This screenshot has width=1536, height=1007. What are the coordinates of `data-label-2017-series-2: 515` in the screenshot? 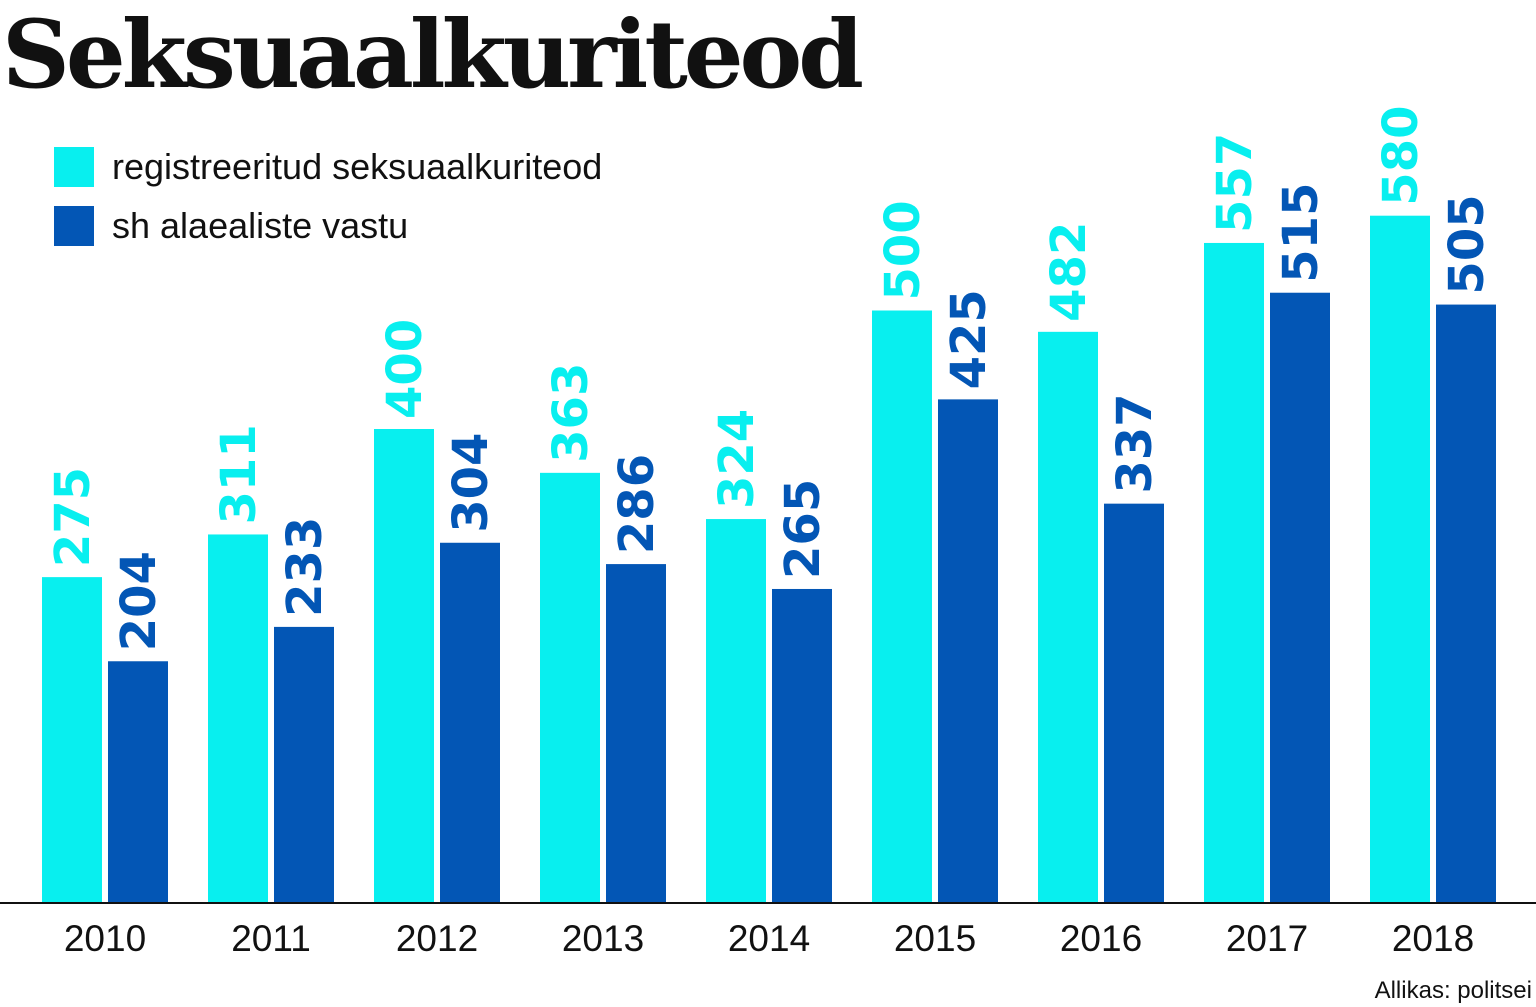 It's located at (1301, 233).